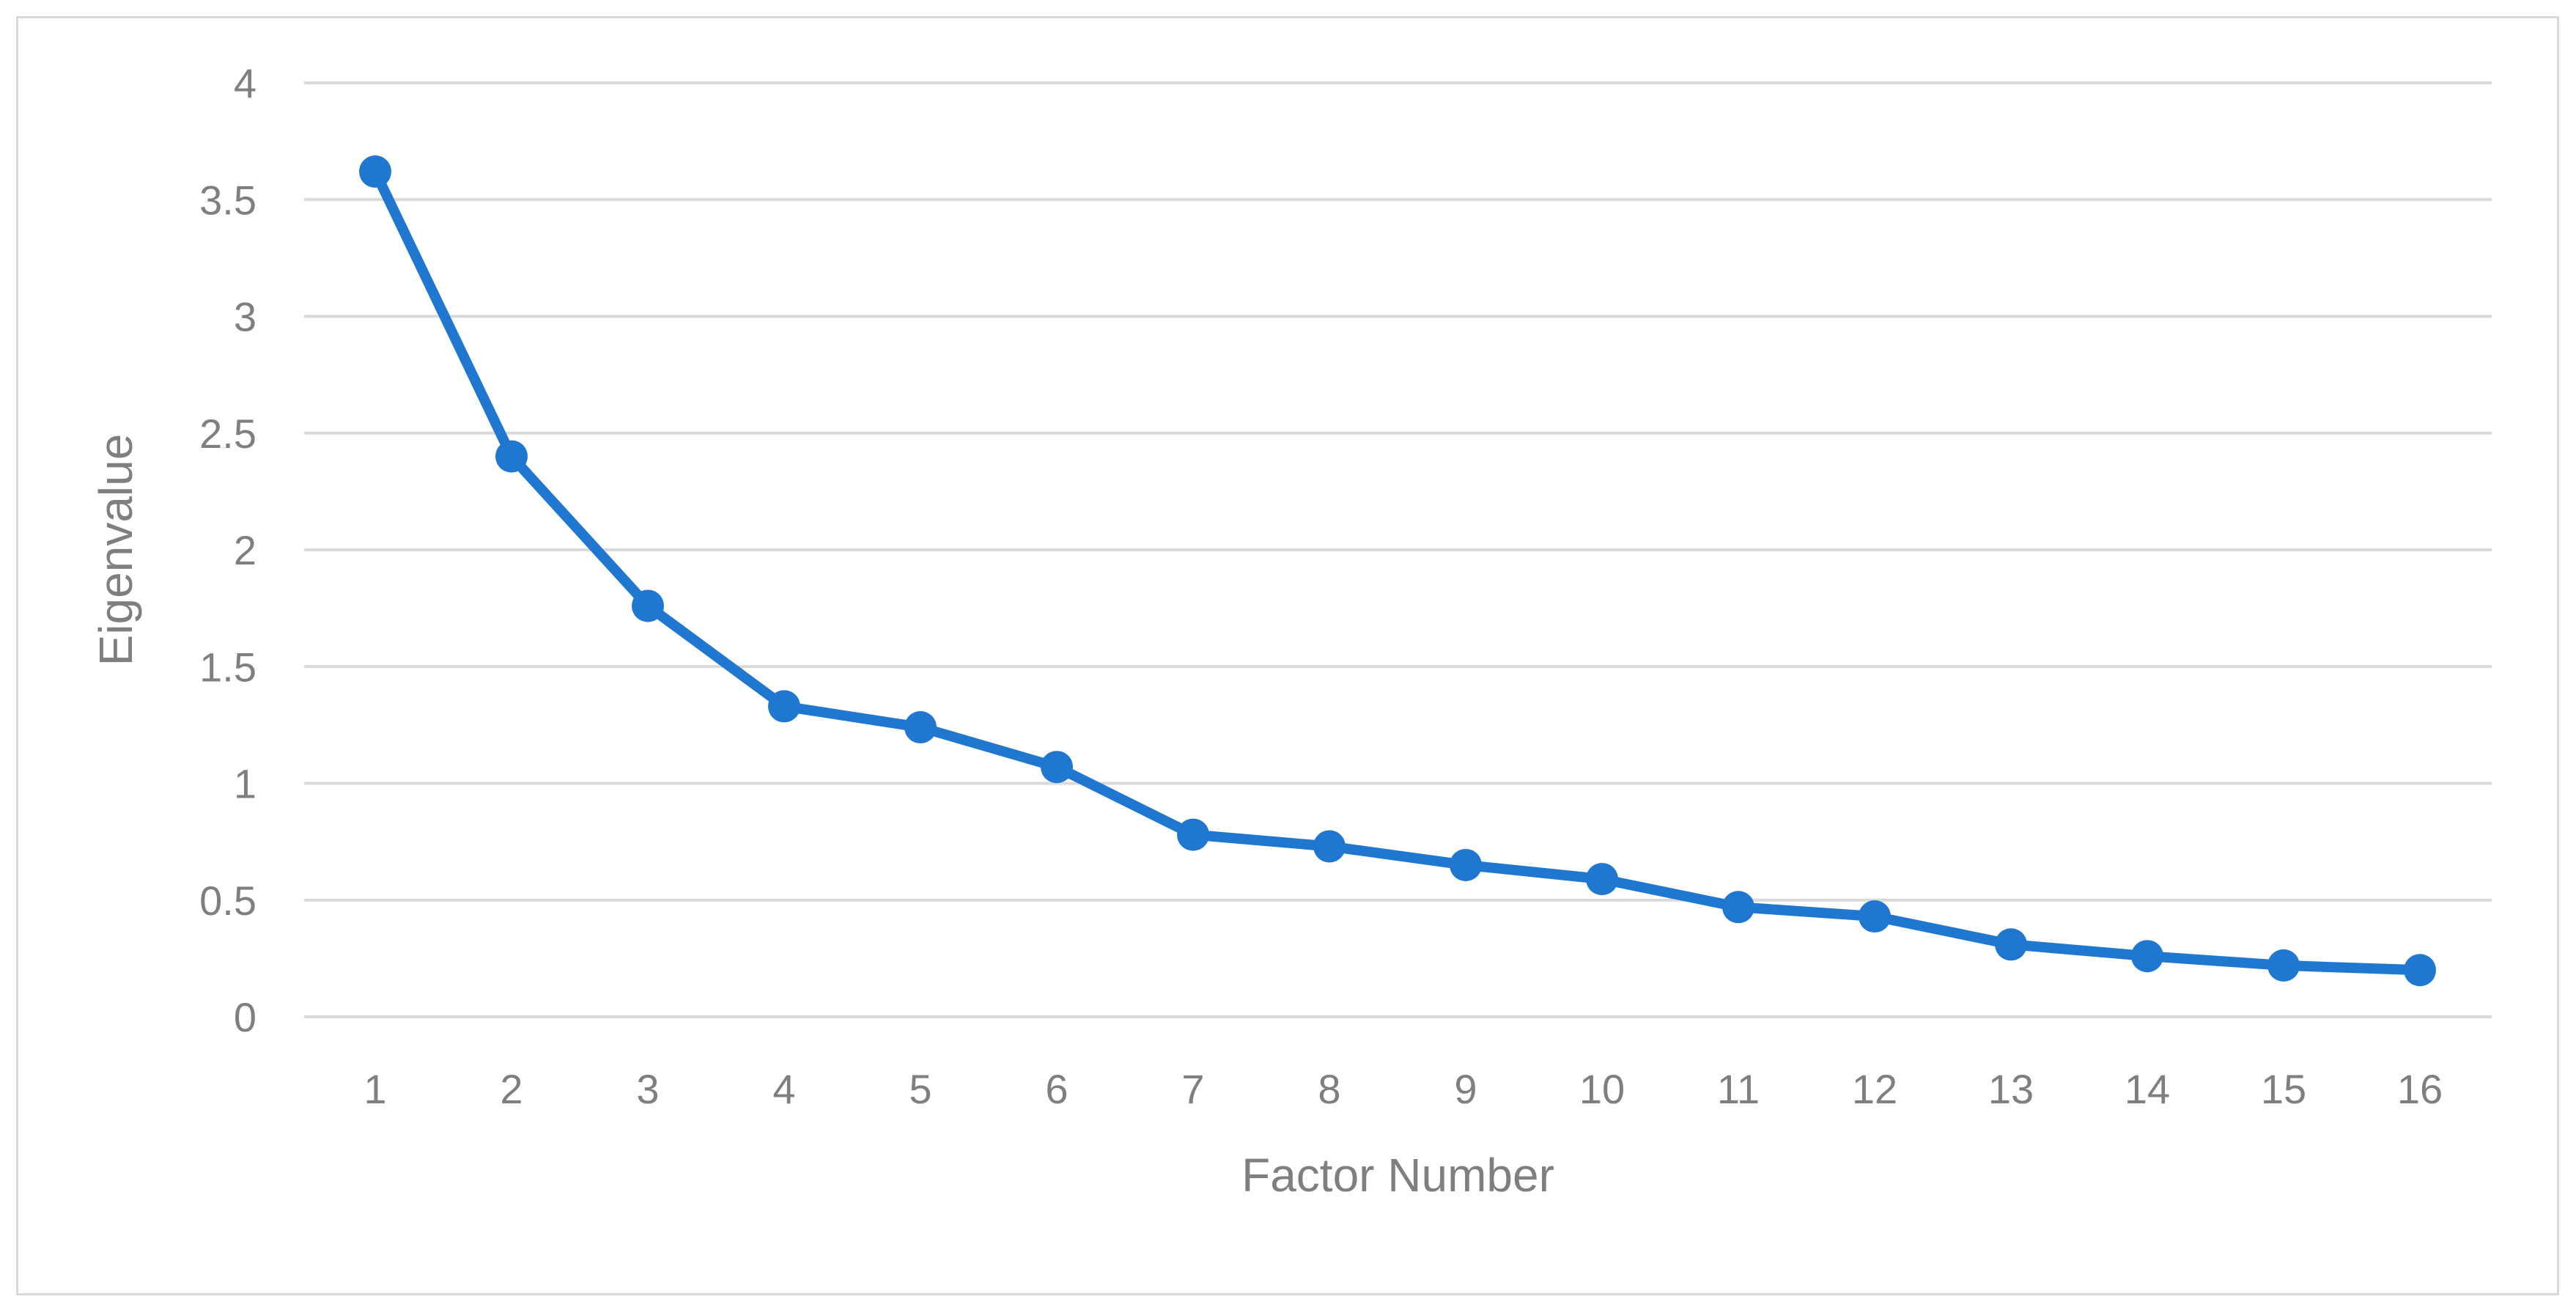 The height and width of the screenshot is (1313, 2576). What do you see at coordinates (116, 550) in the screenshot?
I see `y-axis-title: Eigenvalue` at bounding box center [116, 550].